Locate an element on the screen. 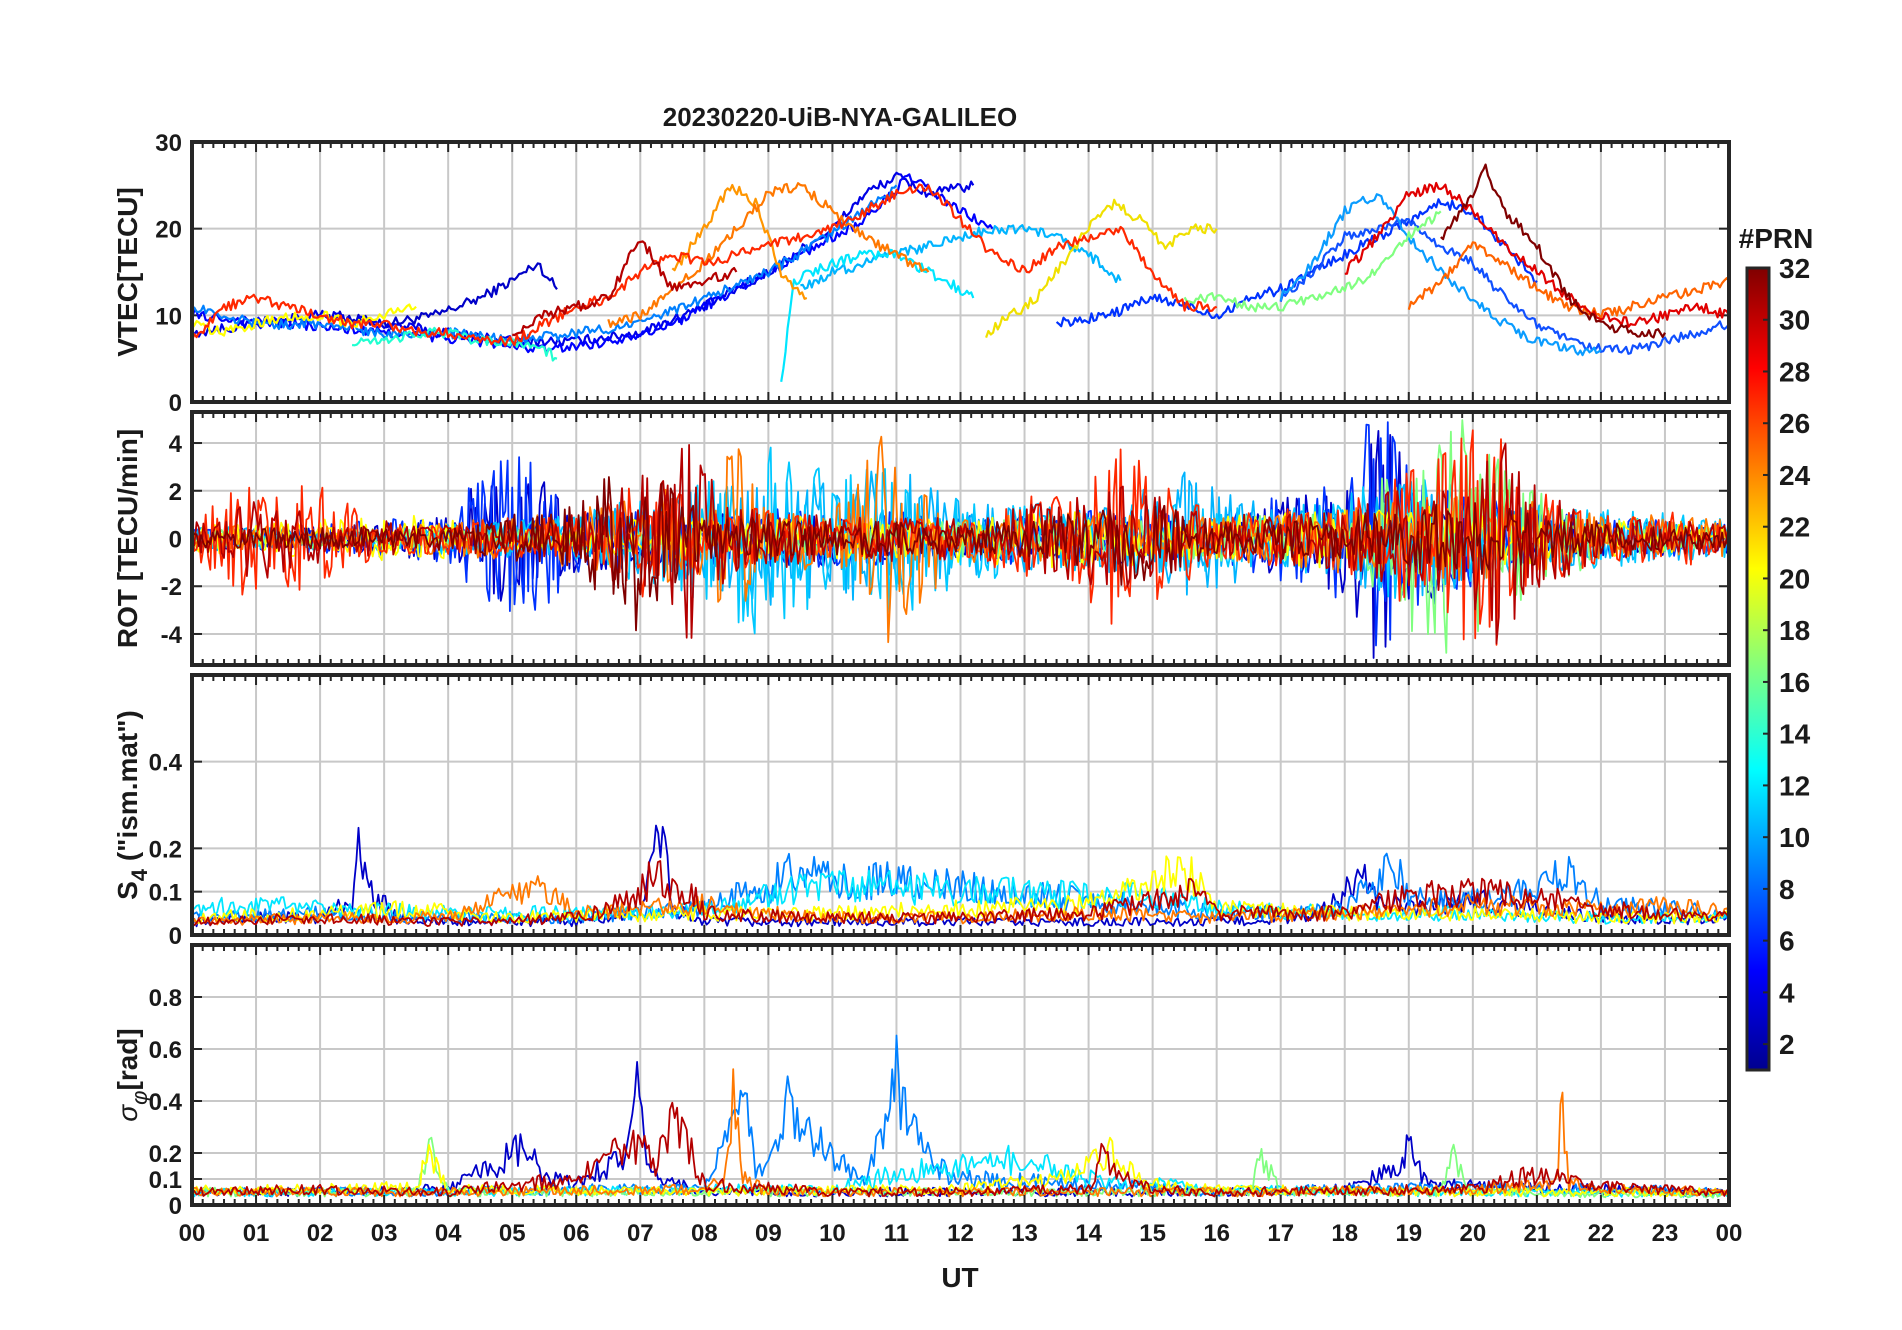 The width and height of the screenshot is (1902, 1330). y-axis-label-suffix: ("ism.mat") is located at coordinates (127, 789).